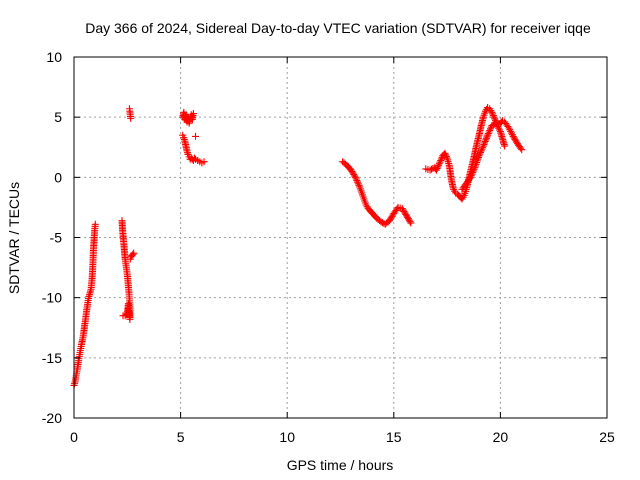 This screenshot has height=480, width=640. What do you see at coordinates (74, 437) in the screenshot?
I see `x-tick-label: 0` at bounding box center [74, 437].